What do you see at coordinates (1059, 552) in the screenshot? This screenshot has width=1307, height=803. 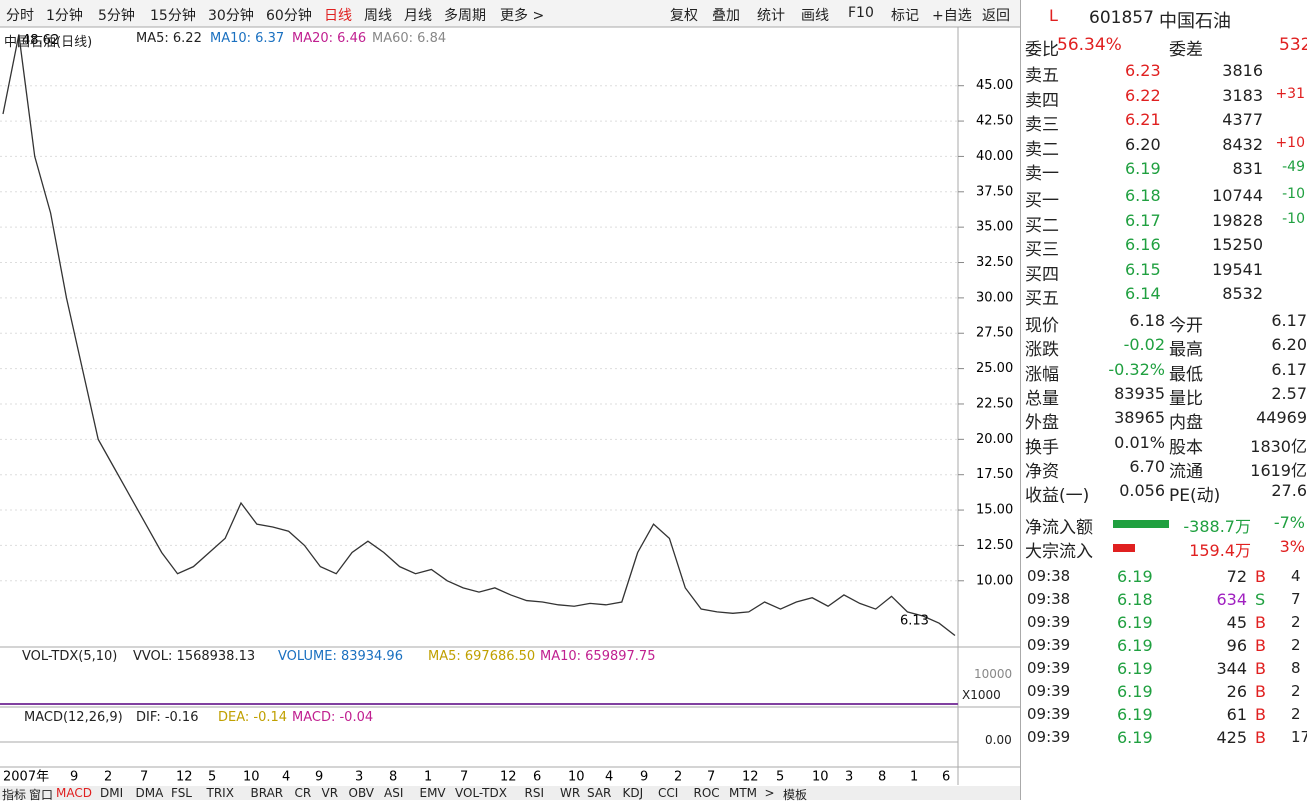 I see `label: 大宗流入` at bounding box center [1059, 552].